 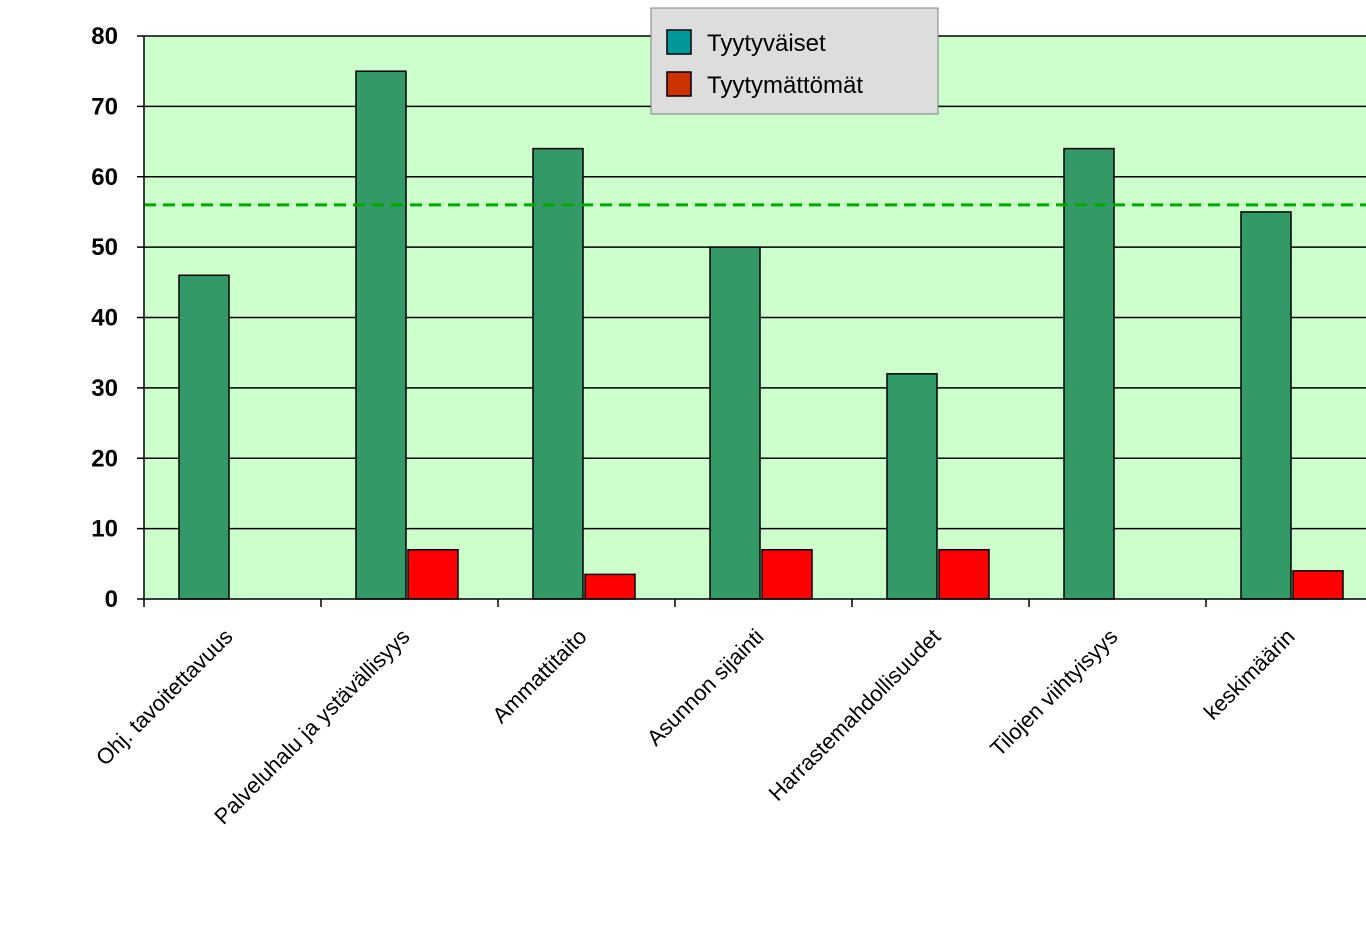 What do you see at coordinates (558, 373) in the screenshot?
I see `bar-tyytyvaiset-ammattitaito` at bounding box center [558, 373].